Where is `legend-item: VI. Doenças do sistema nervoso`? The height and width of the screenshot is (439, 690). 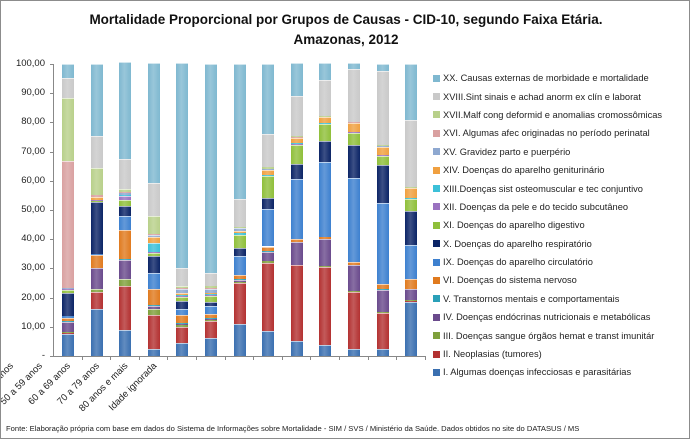 legend-item: VI. Doenças do sistema nervoso is located at coordinates (547, 280).